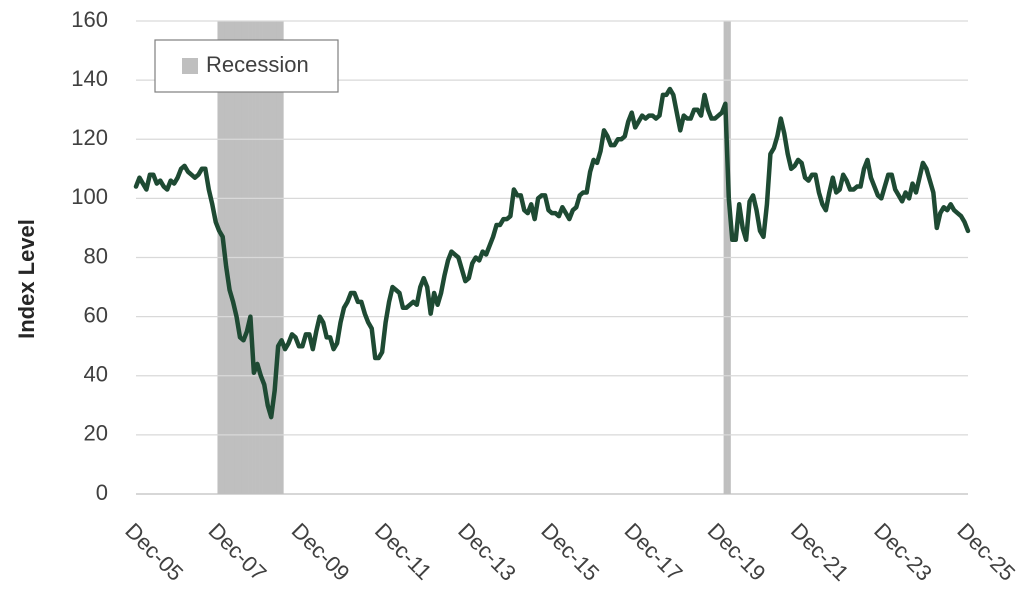  What do you see at coordinates (96, 255) in the screenshot?
I see `y-tick-label: 80` at bounding box center [96, 255].